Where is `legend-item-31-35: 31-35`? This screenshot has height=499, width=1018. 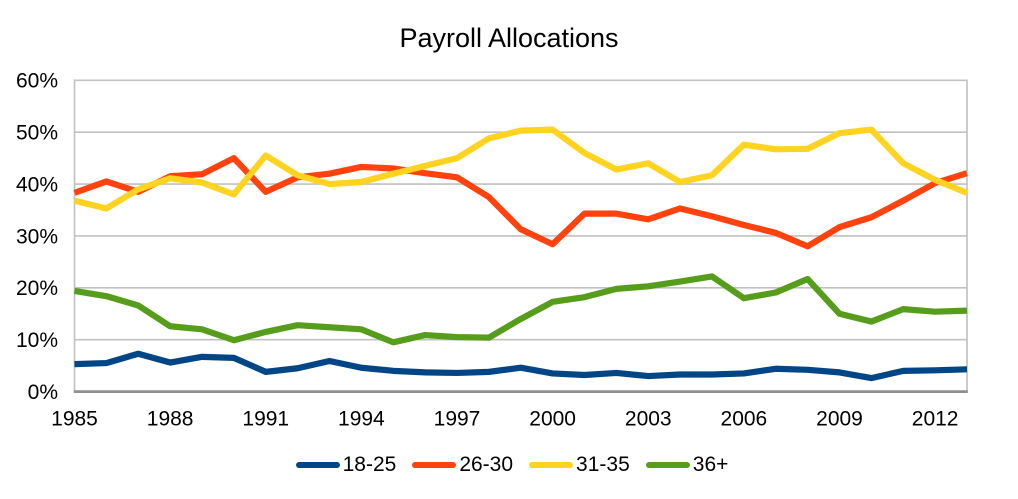 legend-item-31-35: 31-35 is located at coordinates (579, 465).